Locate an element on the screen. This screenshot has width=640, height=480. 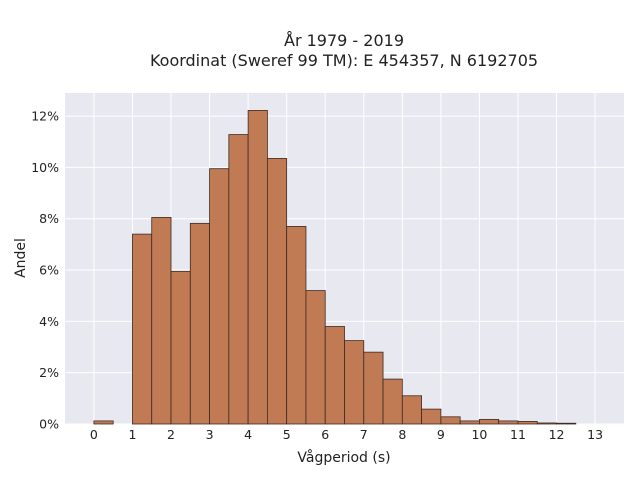
chart-title: År 1979 - 2019 is located at coordinates (344, 40).